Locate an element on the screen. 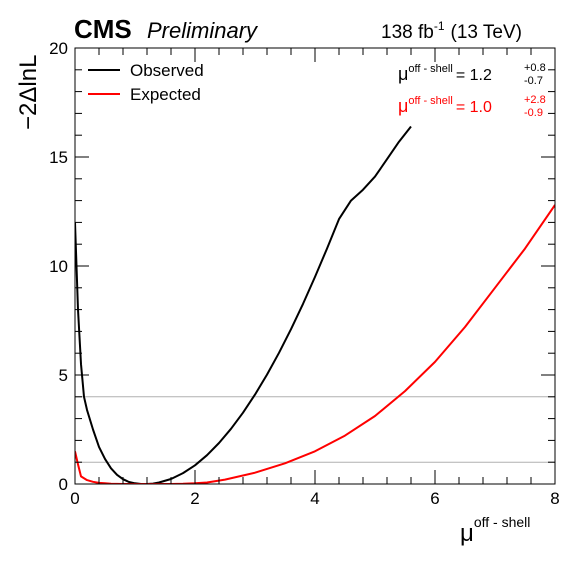 The width and height of the screenshot is (580, 564). expected-result-symbol: μ is located at coordinates (403, 106).